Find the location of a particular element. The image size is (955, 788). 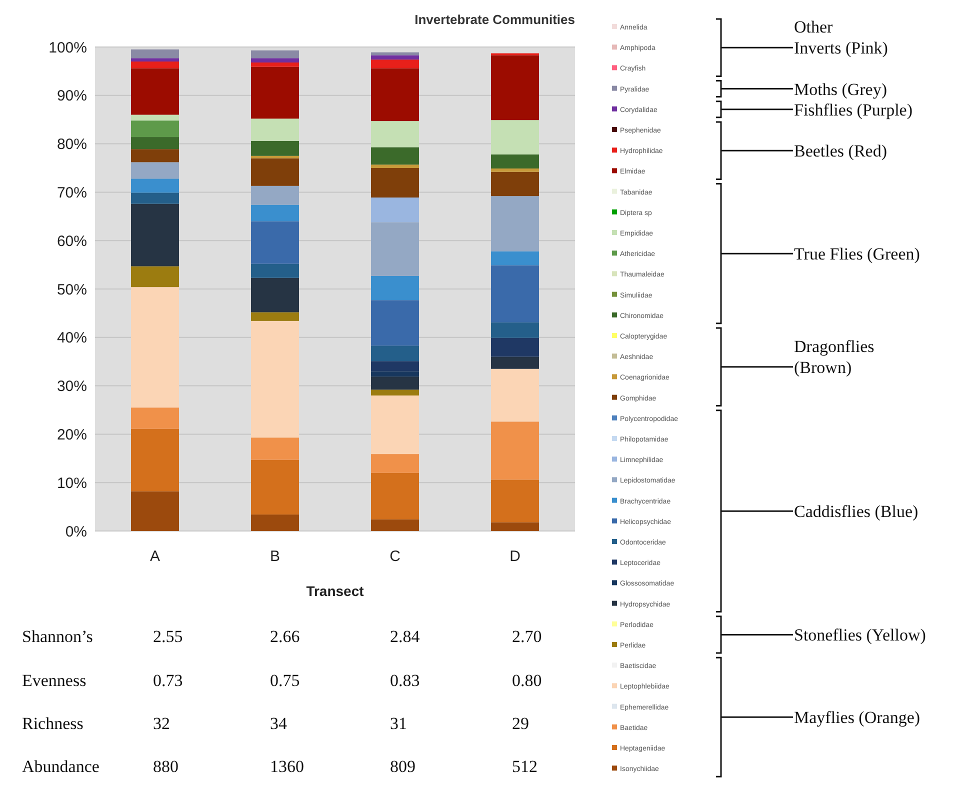

text: 0.75 is located at coordinates (285, 680).